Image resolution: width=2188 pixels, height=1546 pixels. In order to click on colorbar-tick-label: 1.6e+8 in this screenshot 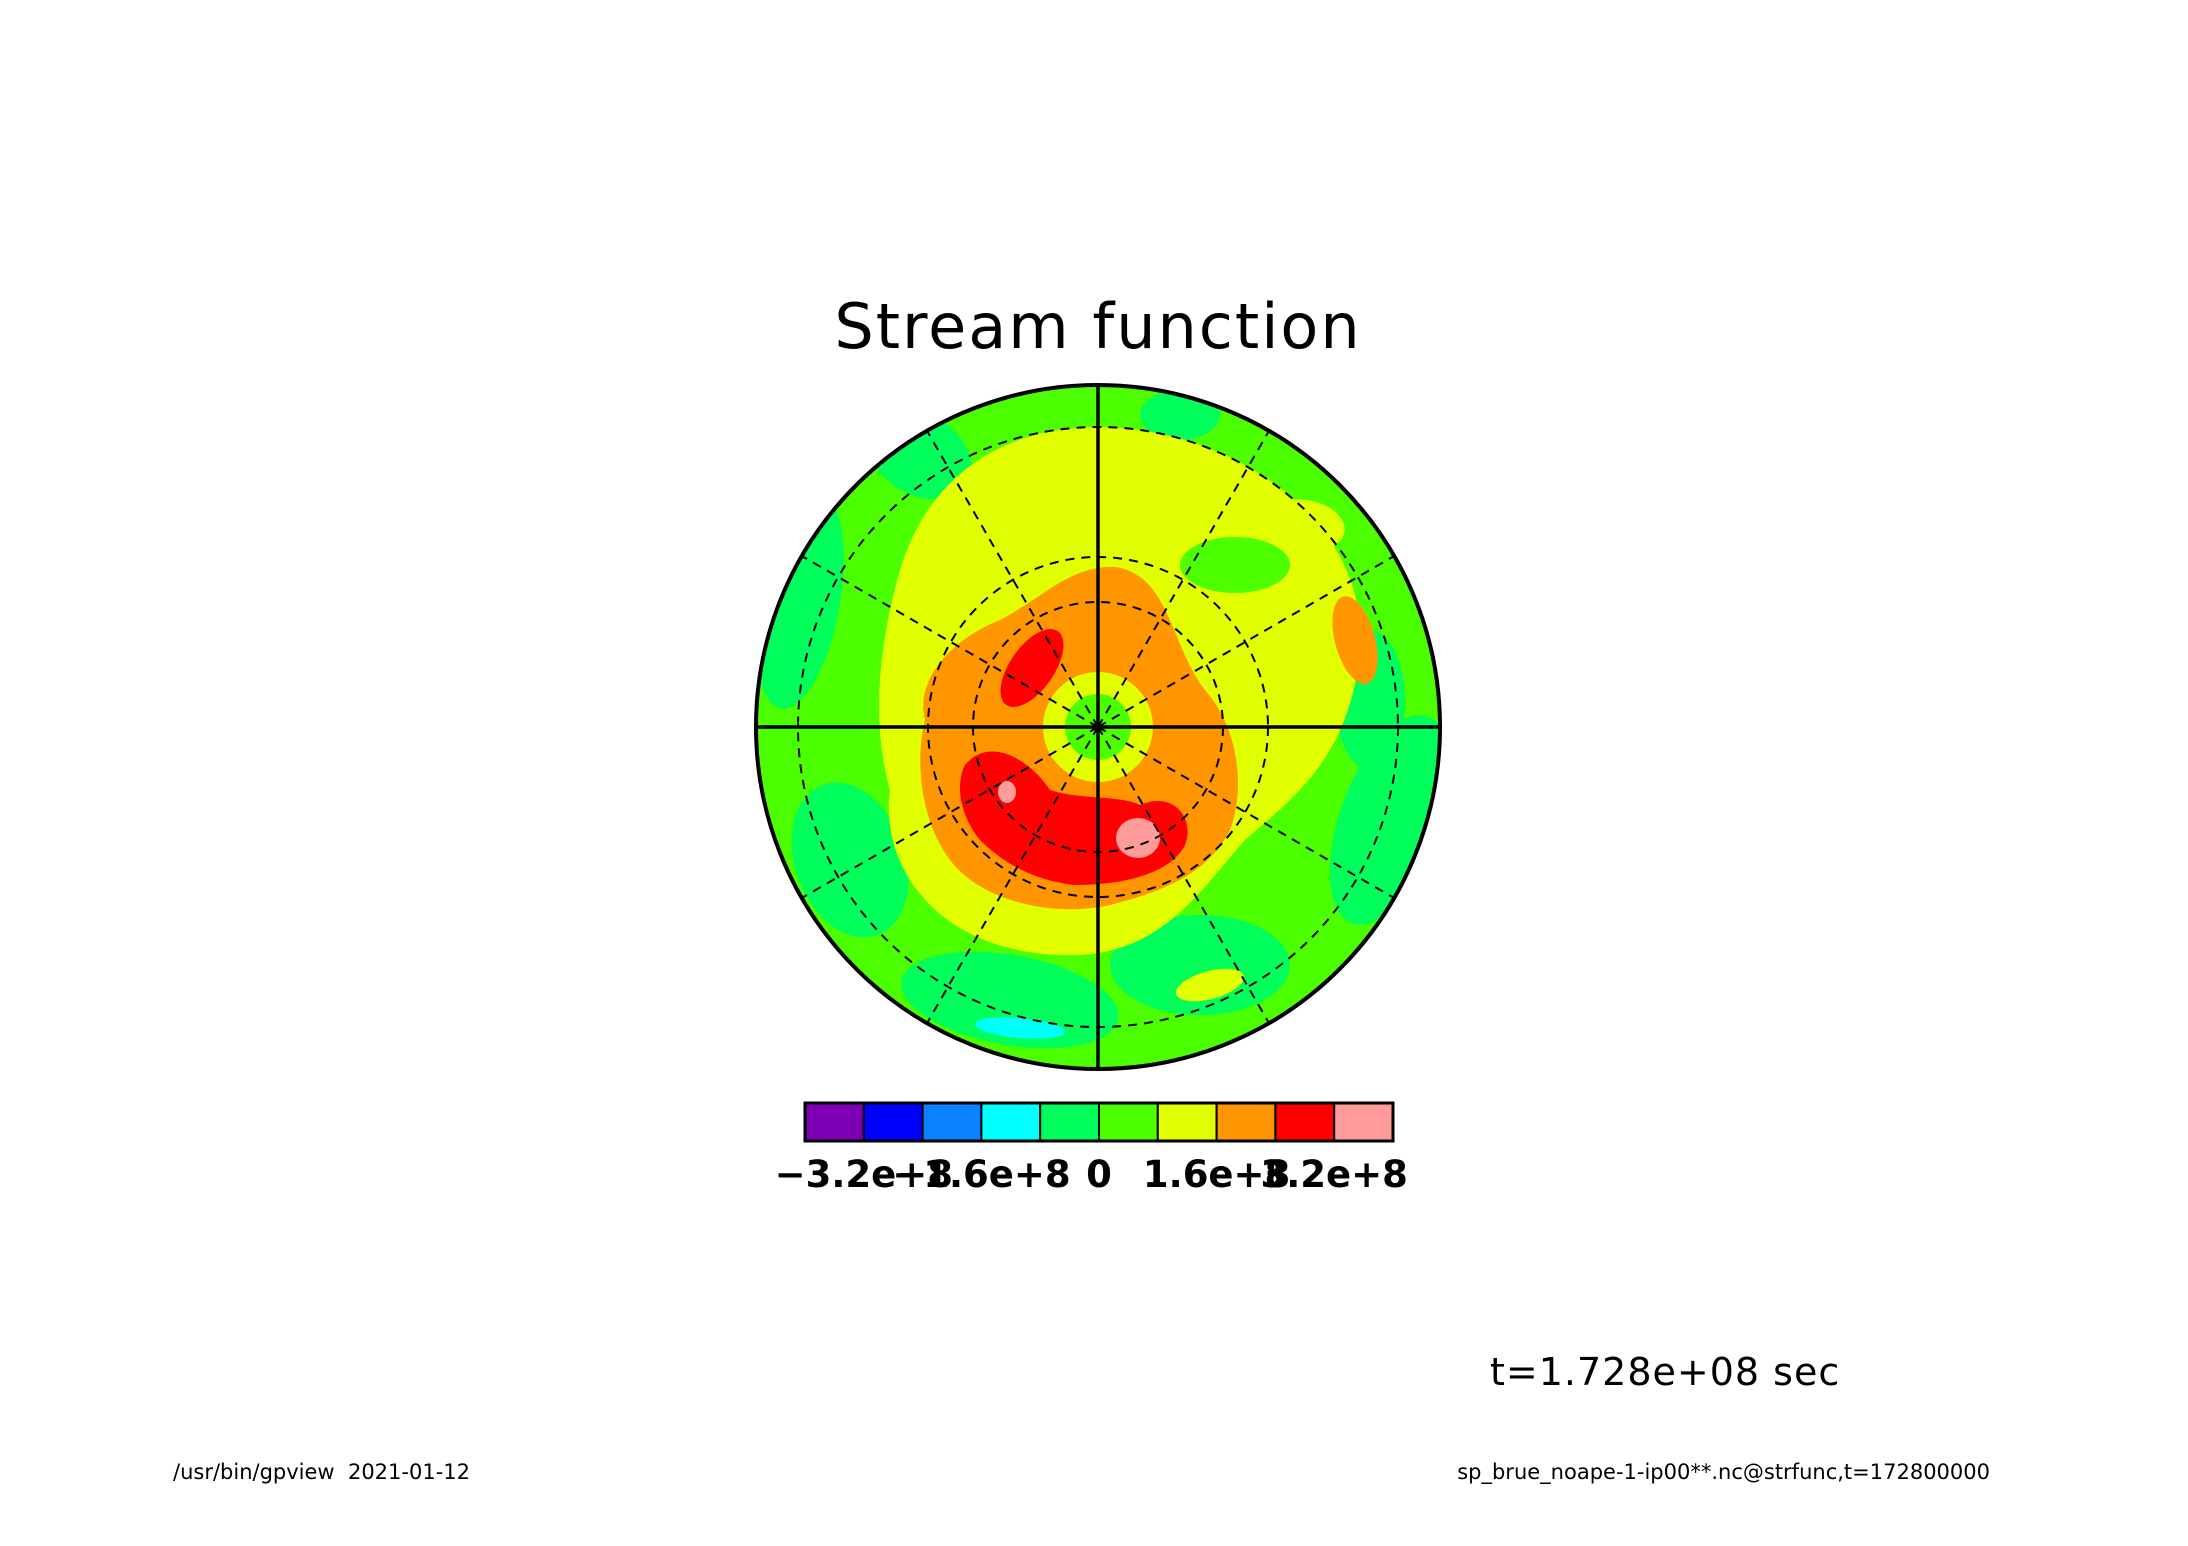, I will do `click(1216, 1174)`.